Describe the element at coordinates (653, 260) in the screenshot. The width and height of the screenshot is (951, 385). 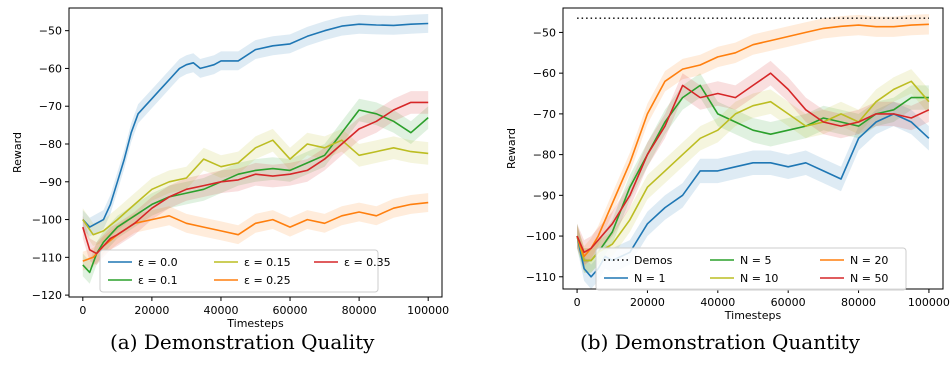
I see `legend-label-demos: Demos` at that location.